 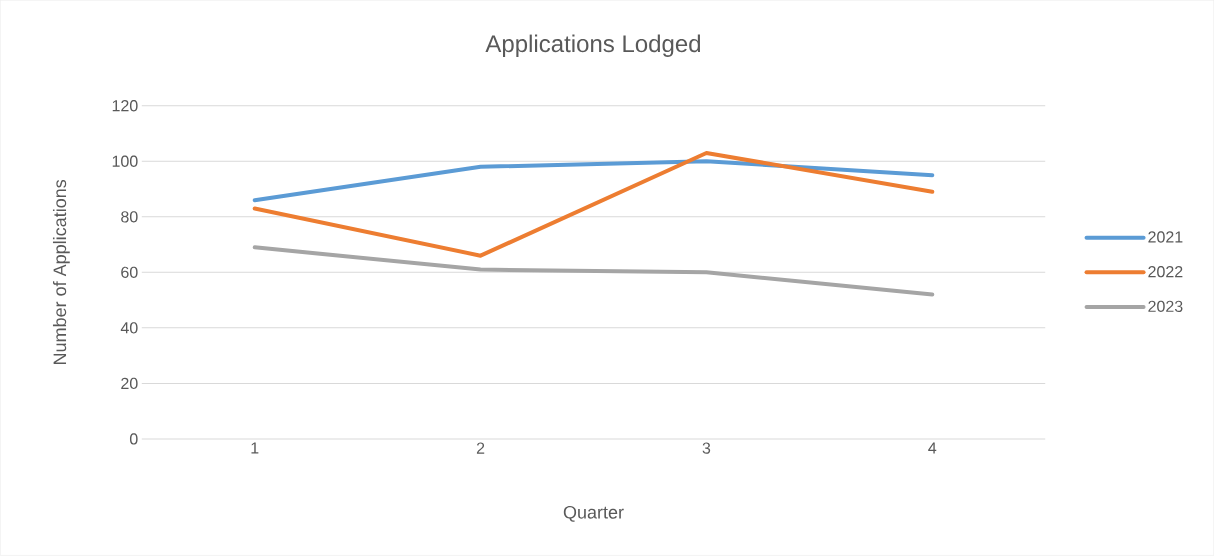 I want to click on y-tick-label: 40, so click(x=129, y=328).